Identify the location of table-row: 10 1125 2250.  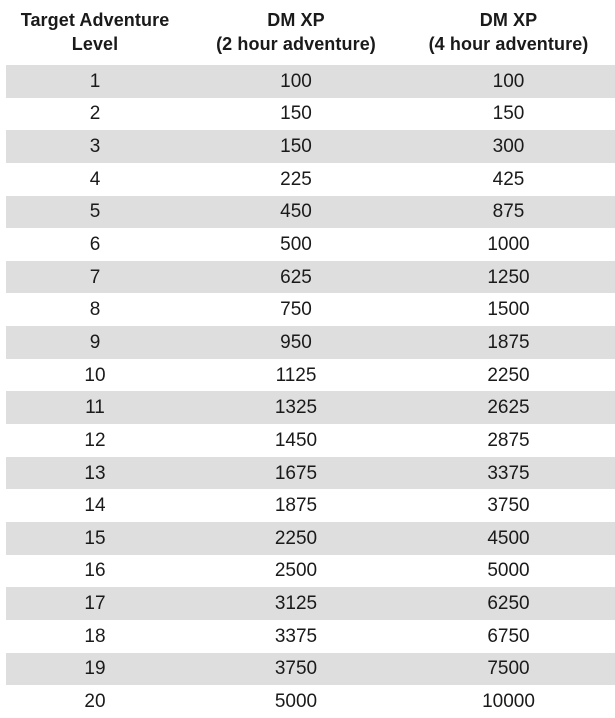
(307, 375).